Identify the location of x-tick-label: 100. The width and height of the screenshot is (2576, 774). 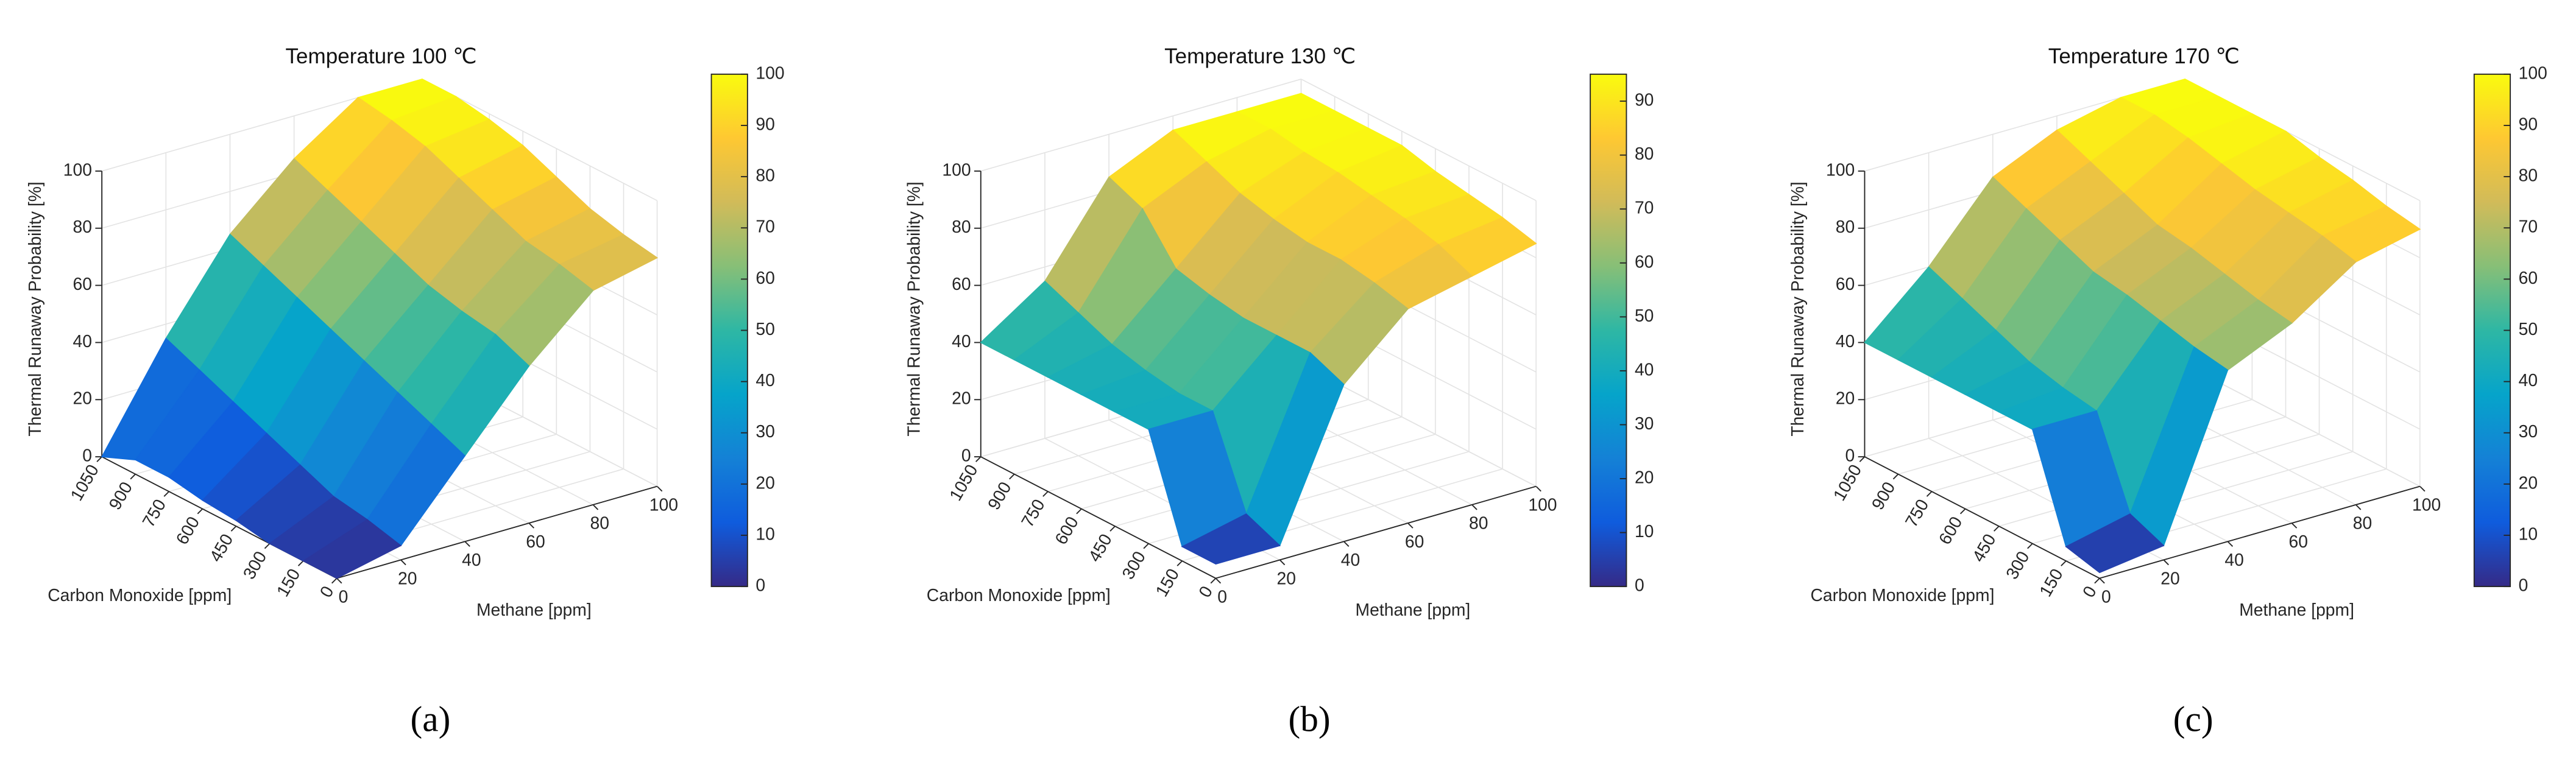
(2426, 504).